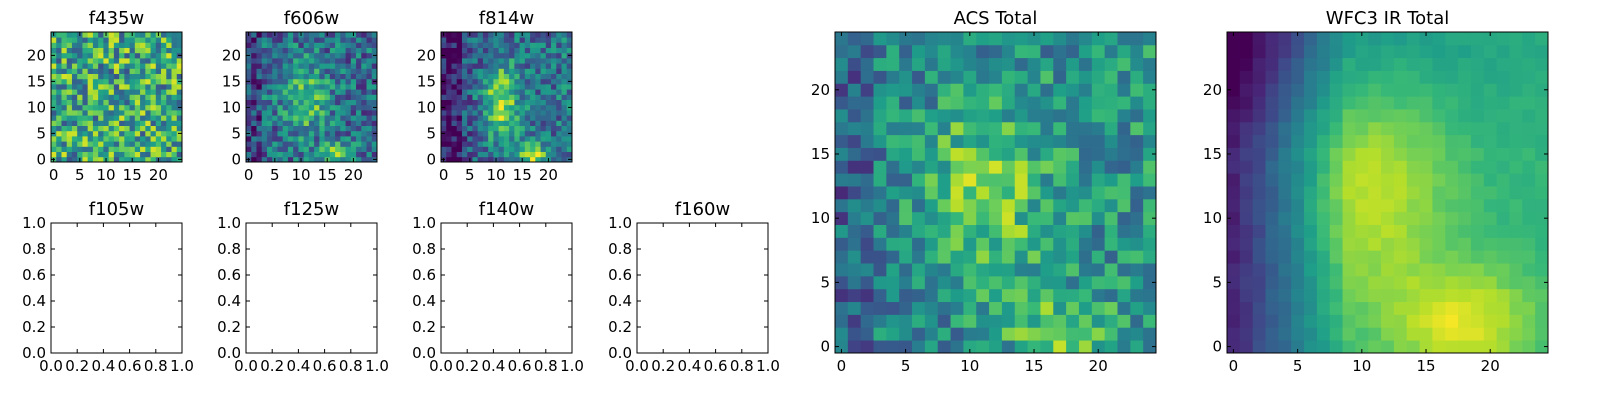 This screenshot has height=400, width=1600. Describe the element at coordinates (34, 249) in the screenshot. I see `y-tick-label: 0.8` at that location.